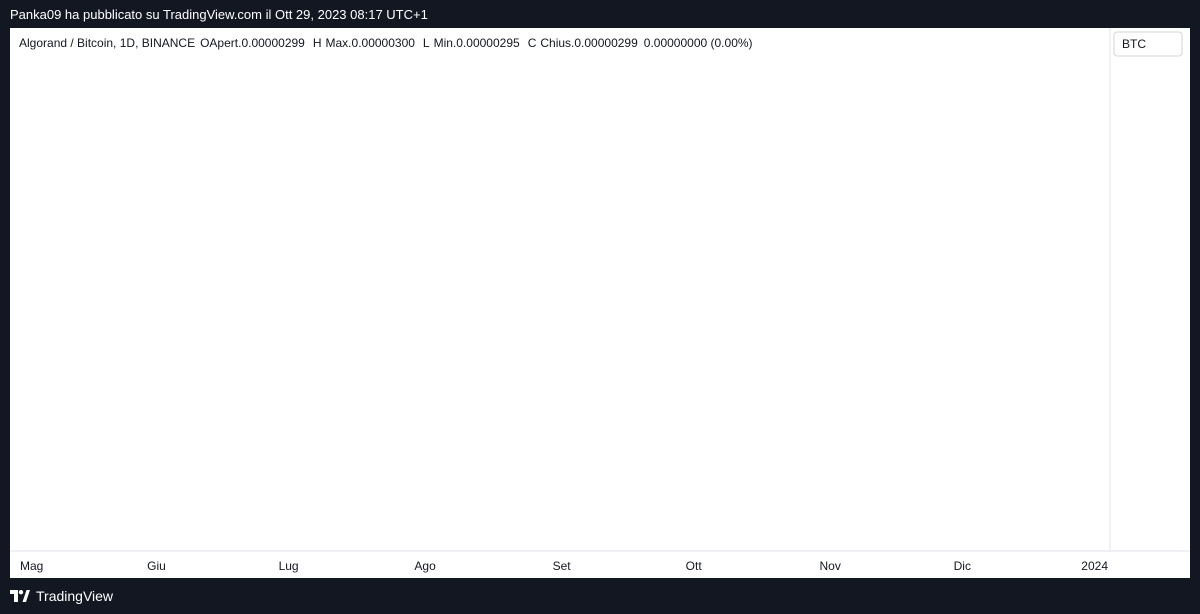 The height and width of the screenshot is (614, 1200). I want to click on tradingview-brand: TradingView, so click(61, 596).